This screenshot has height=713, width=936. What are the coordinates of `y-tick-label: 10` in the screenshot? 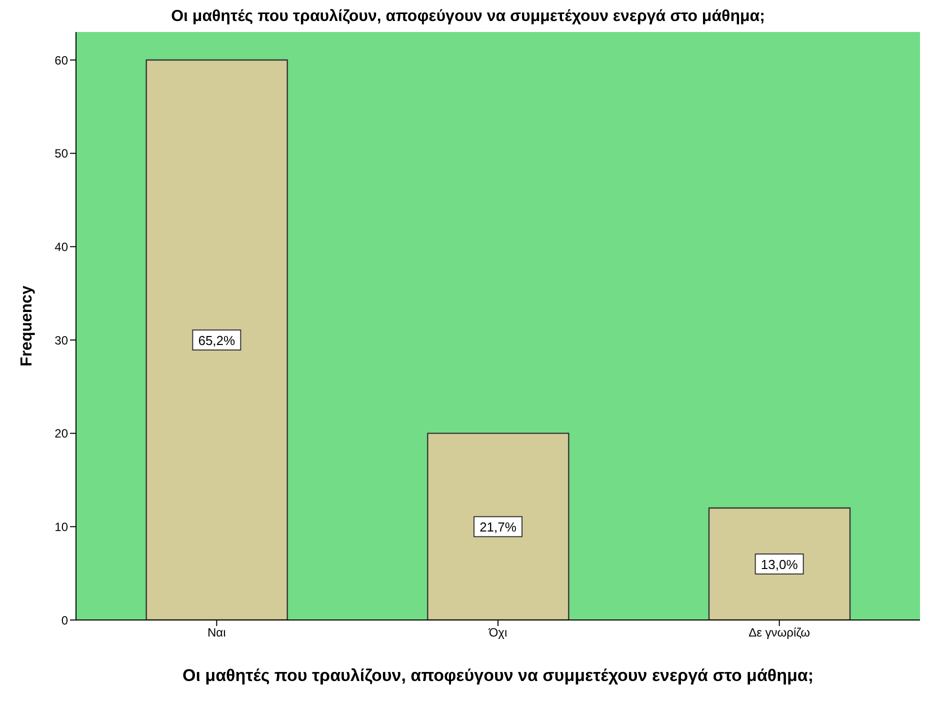 It's located at (61, 527).